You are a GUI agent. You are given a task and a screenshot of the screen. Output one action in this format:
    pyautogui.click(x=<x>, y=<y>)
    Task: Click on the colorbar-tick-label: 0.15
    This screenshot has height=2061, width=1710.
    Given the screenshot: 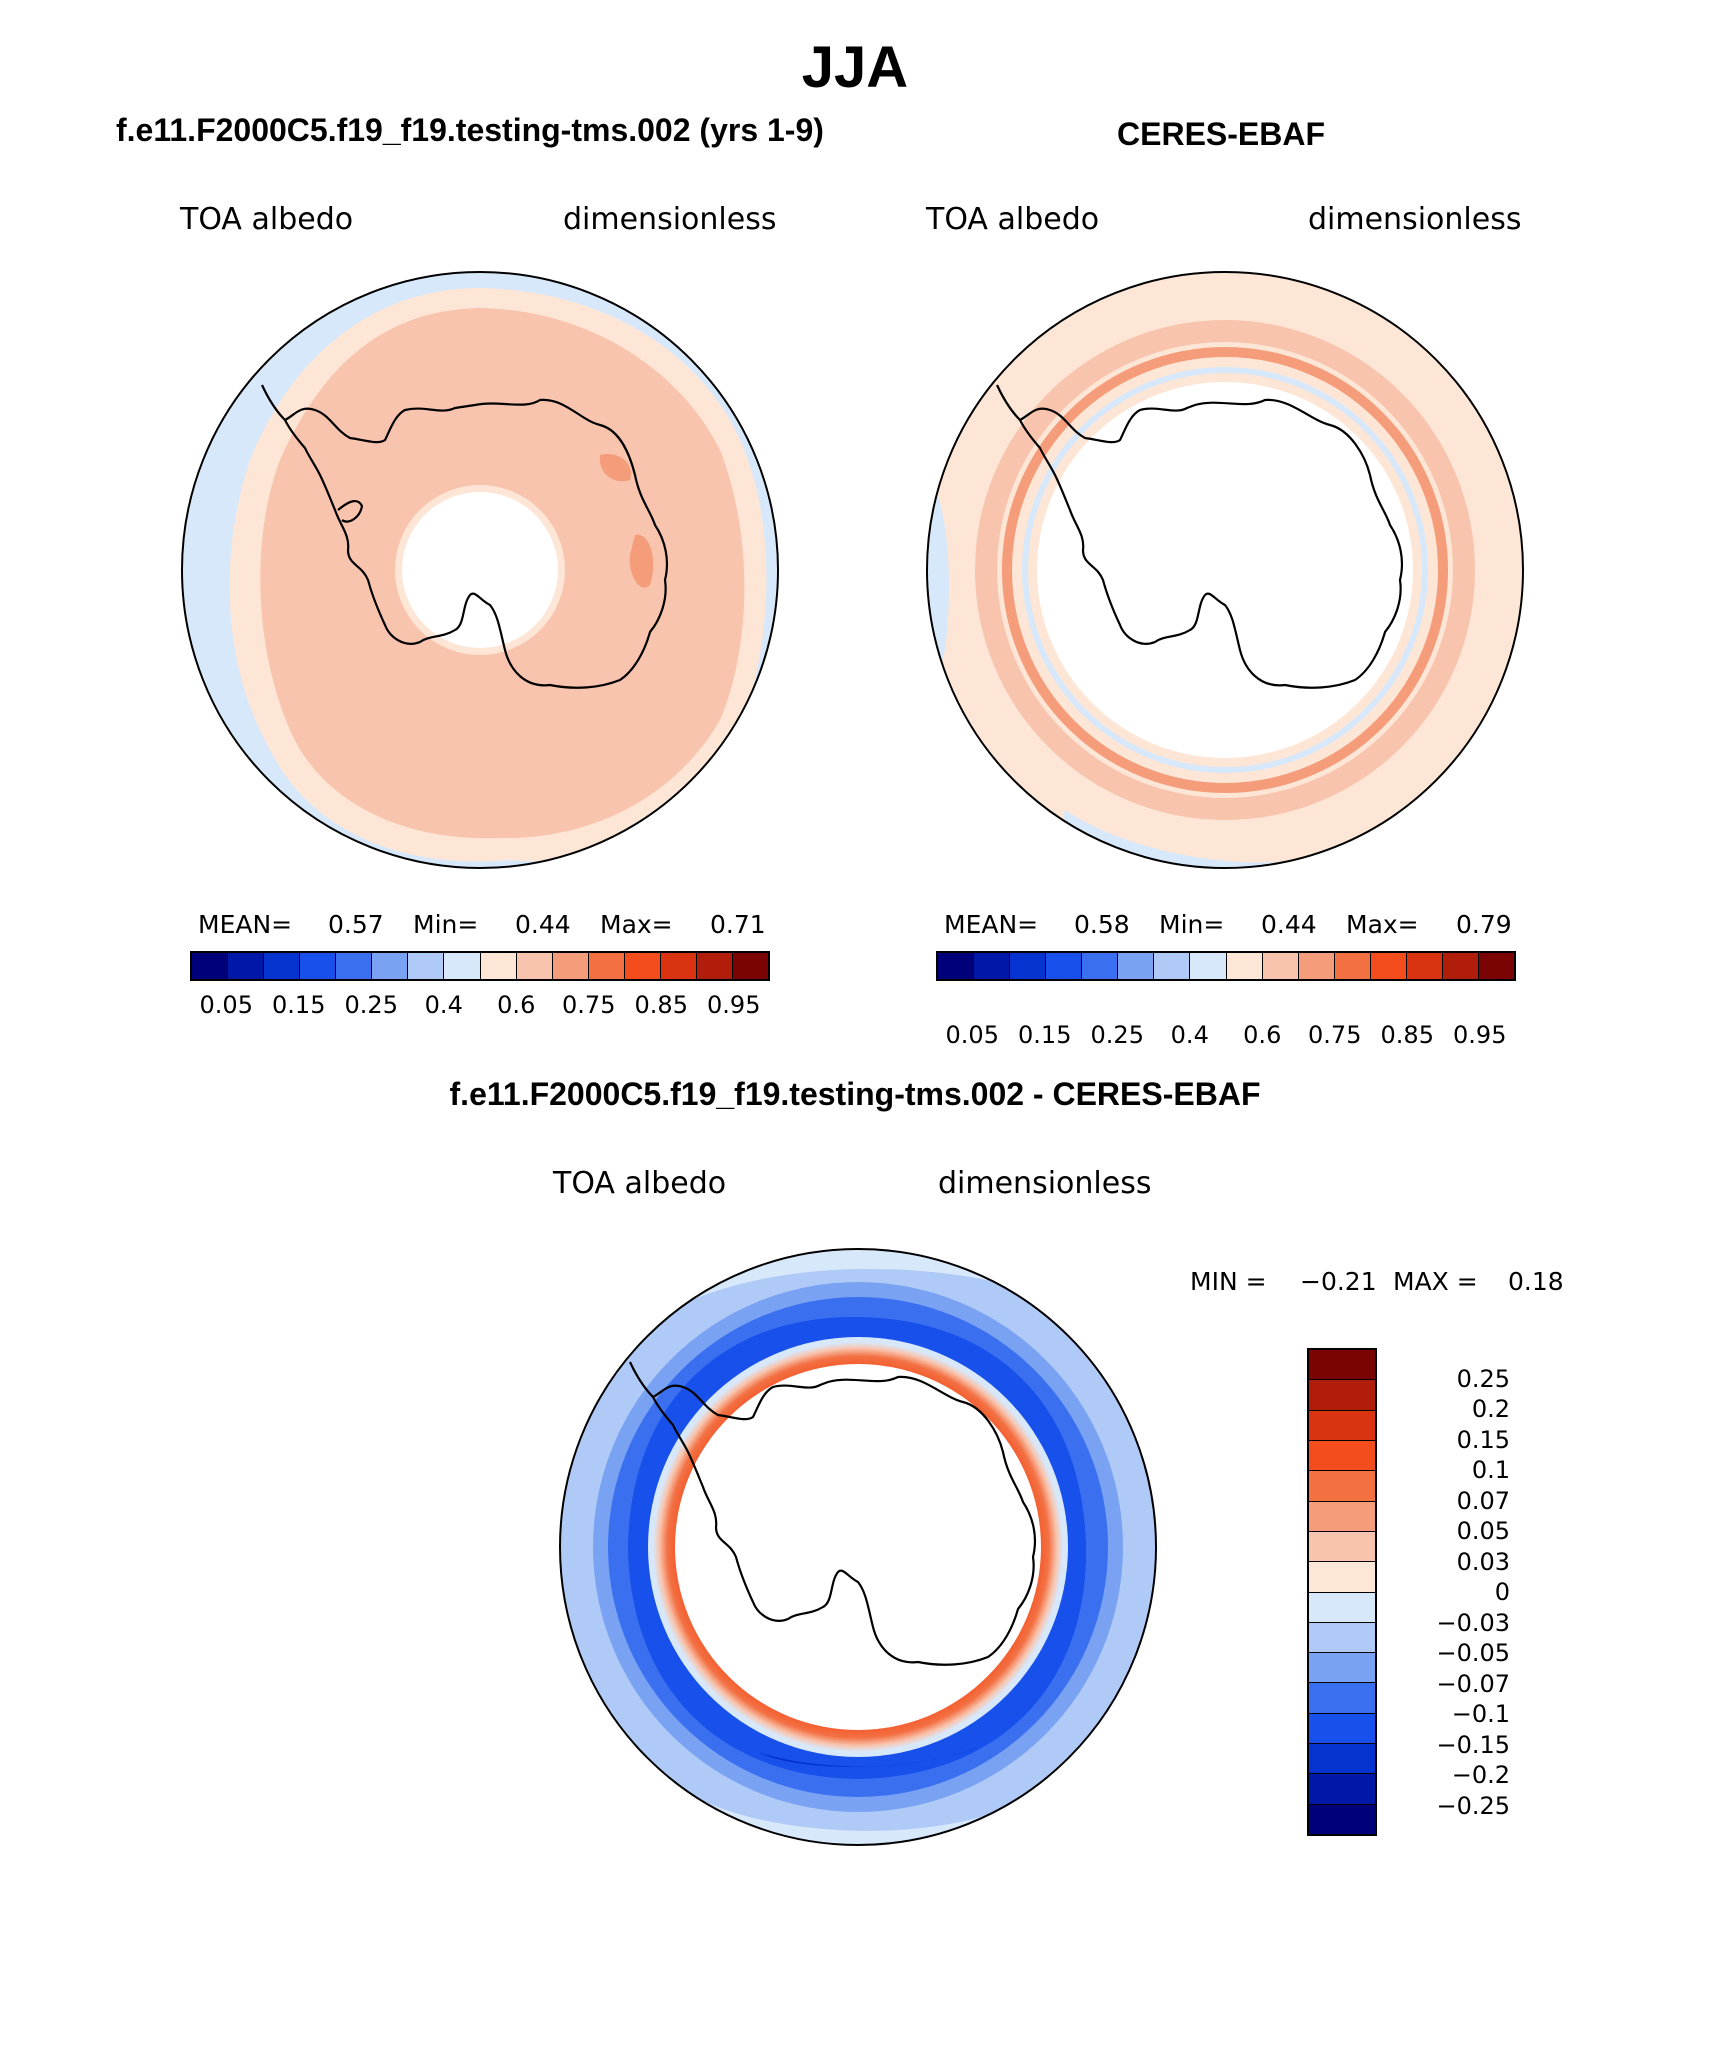 What is the action you would take?
    pyautogui.click(x=299, y=1005)
    